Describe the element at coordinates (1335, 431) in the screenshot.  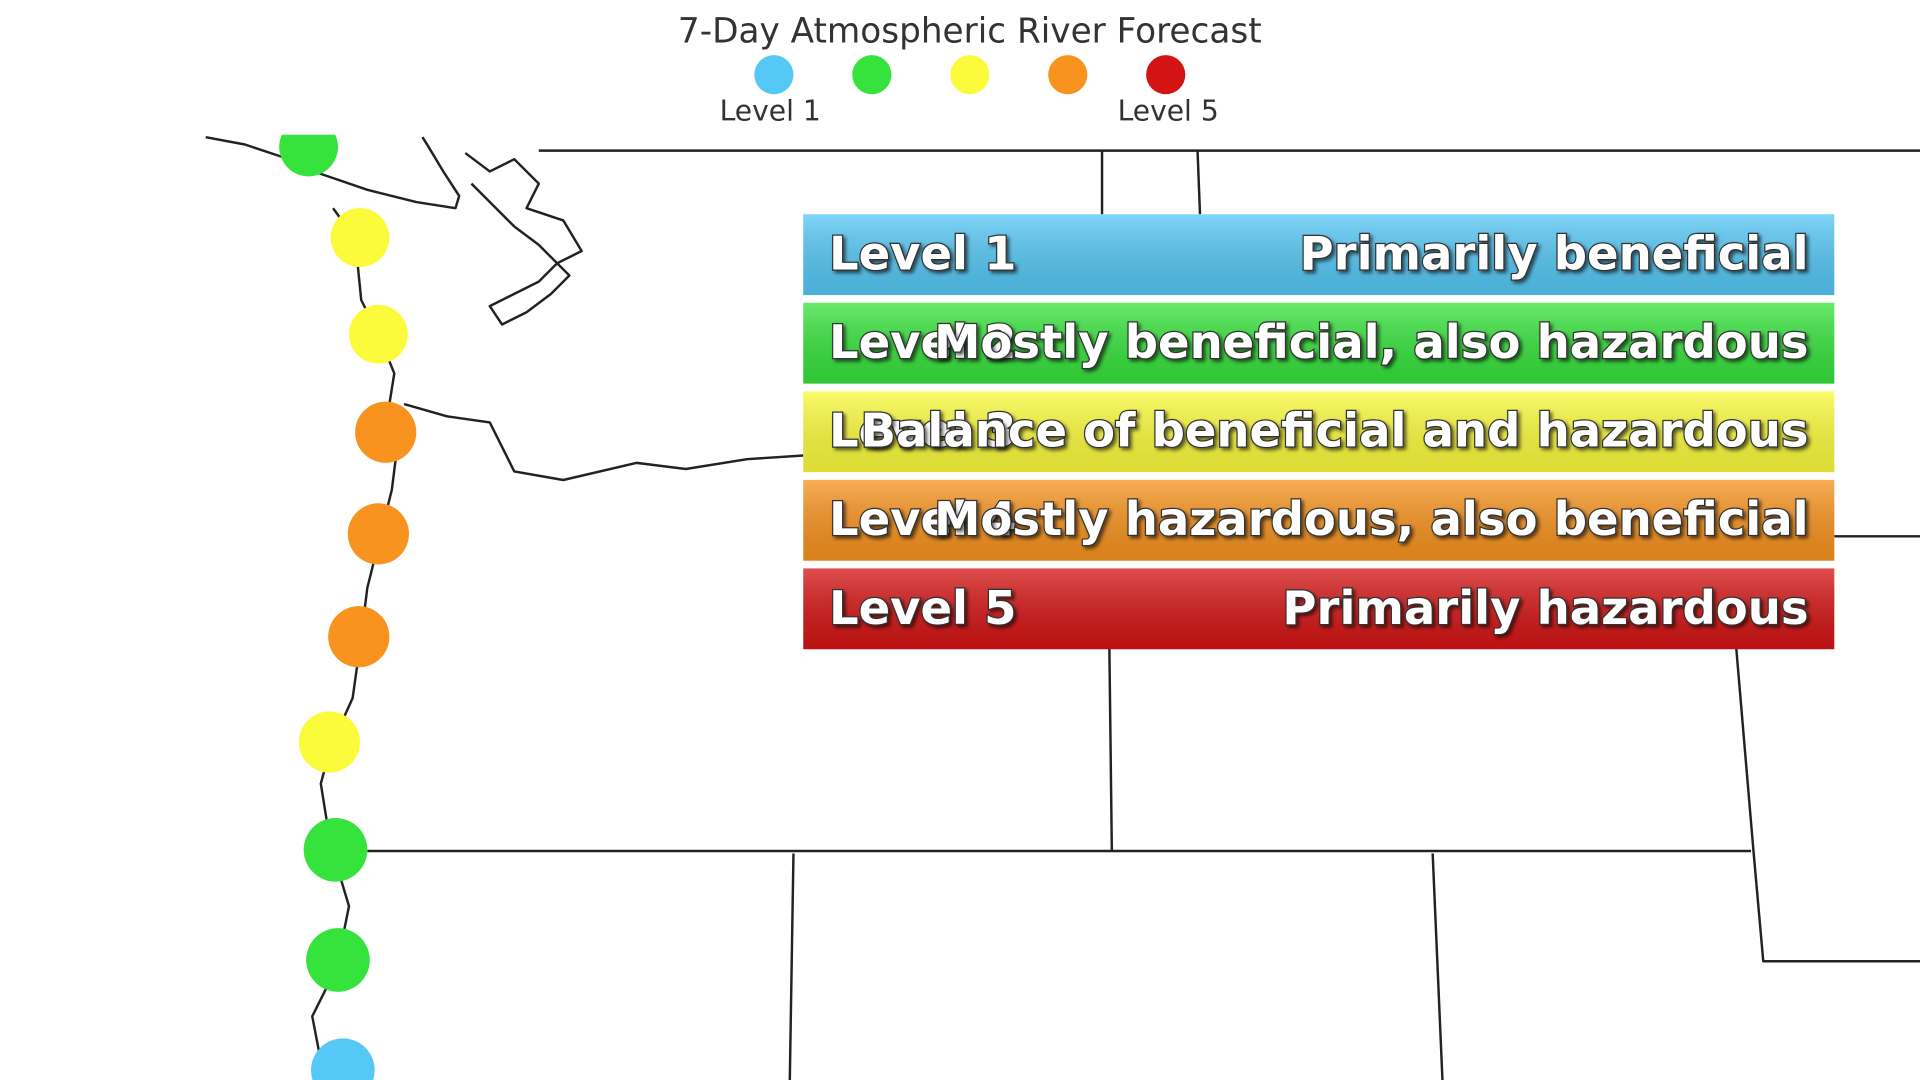
I see `level-description: Balance of beneficial and hazardous` at that location.